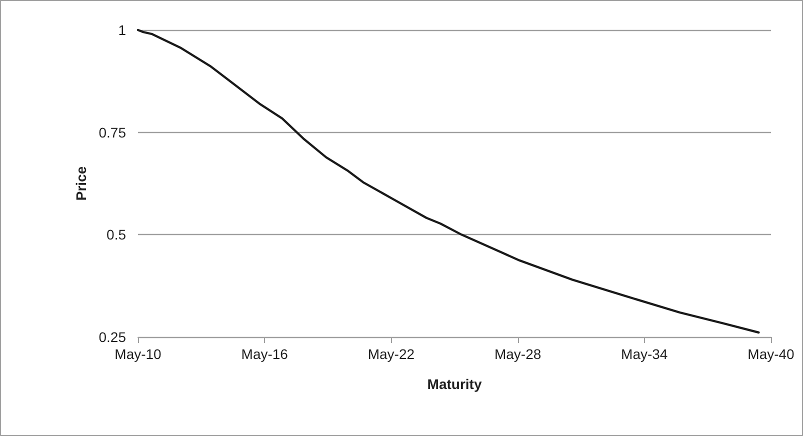  I want to click on y-tick-label: 0.75, so click(112, 132).